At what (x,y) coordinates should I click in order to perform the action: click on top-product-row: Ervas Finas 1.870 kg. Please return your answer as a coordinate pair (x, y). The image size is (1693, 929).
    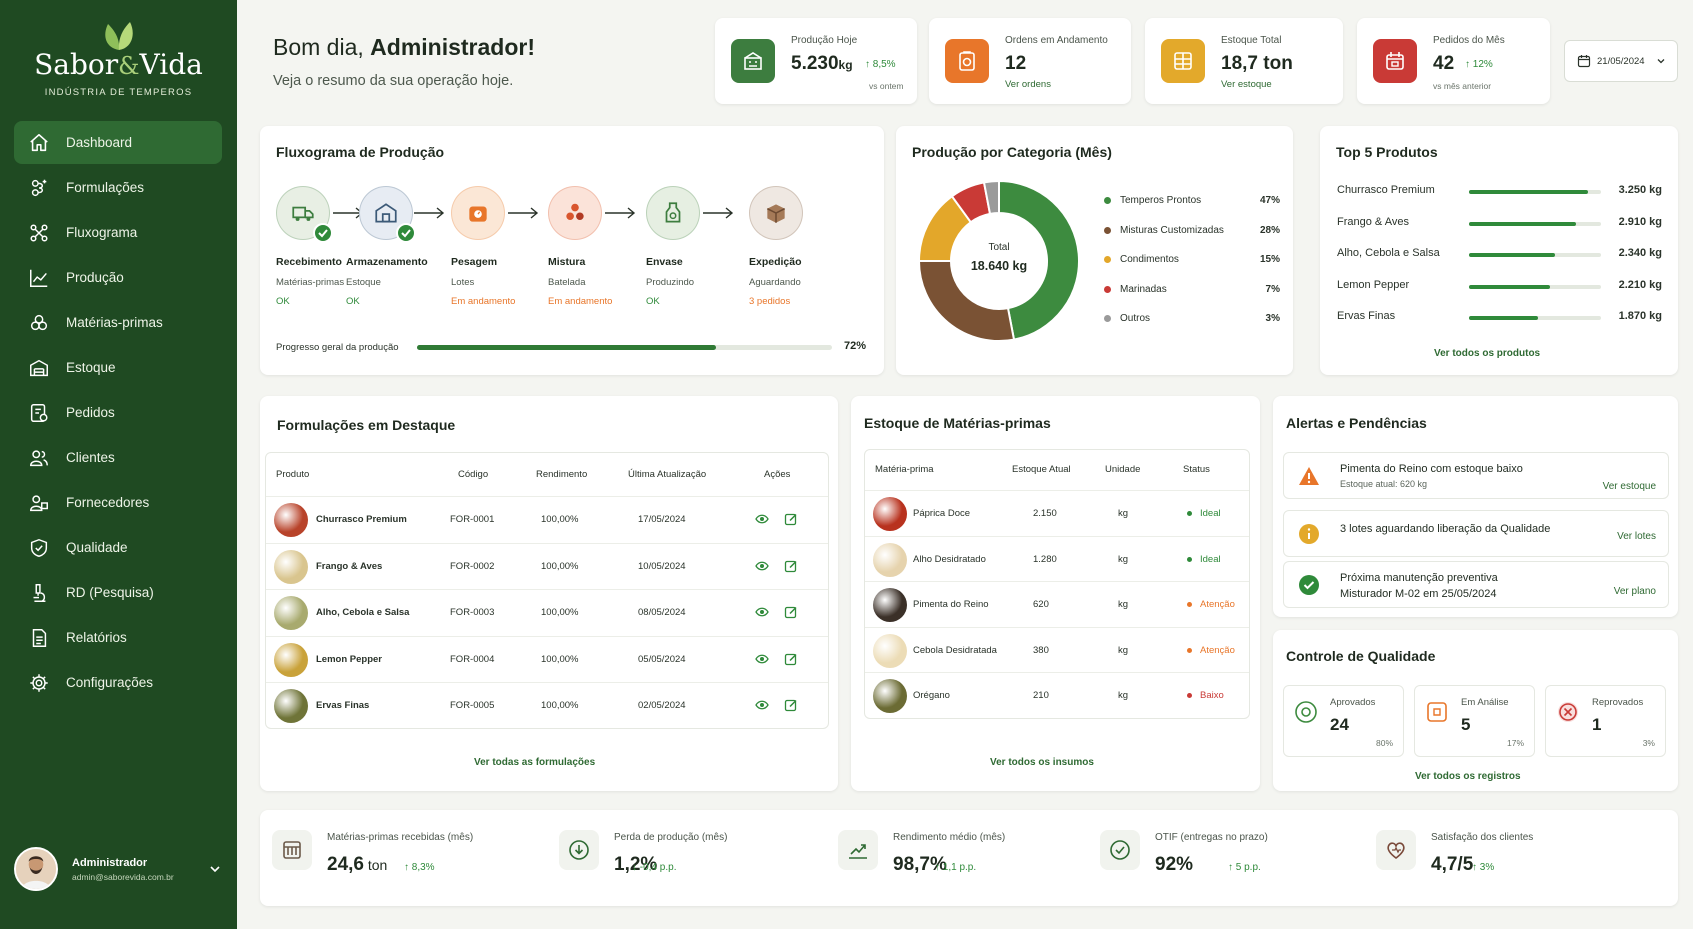
    Looking at the image, I should click on (1499, 317).